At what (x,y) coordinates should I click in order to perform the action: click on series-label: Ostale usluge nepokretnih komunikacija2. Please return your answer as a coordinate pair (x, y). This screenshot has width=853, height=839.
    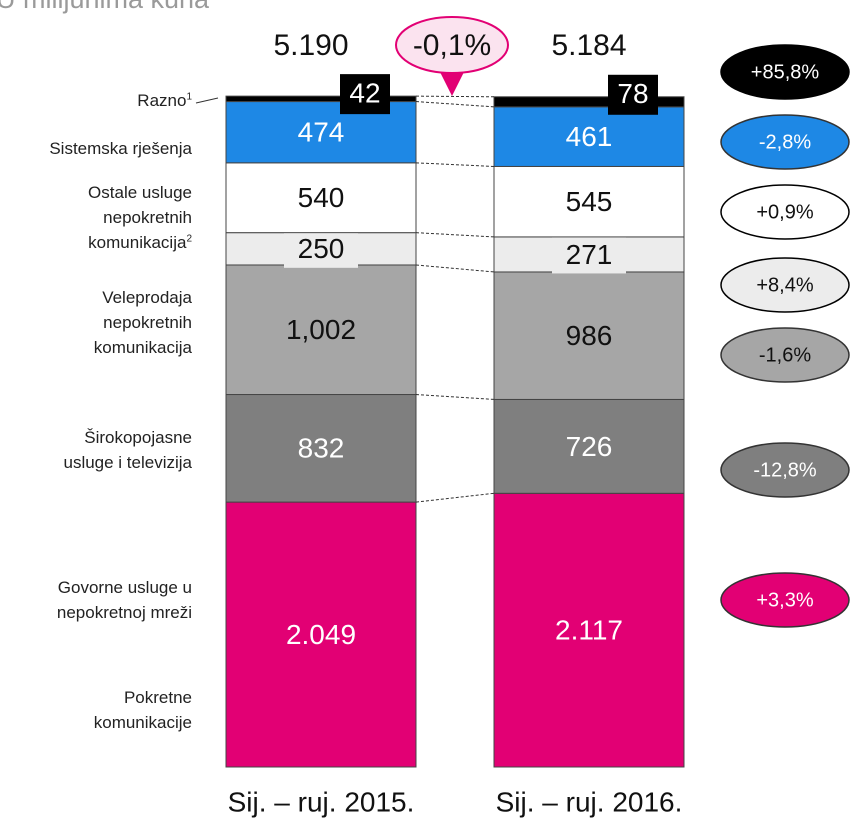
    Looking at the image, I should click on (122, 217).